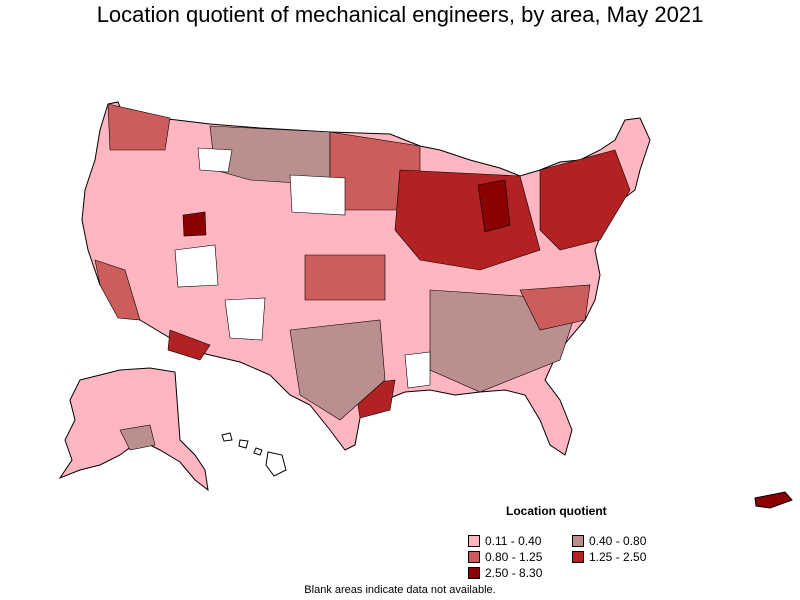 This screenshot has height=600, width=800. Describe the element at coordinates (400, 590) in the screenshot. I see `footnote: Blank areas indicate data not available.` at that location.